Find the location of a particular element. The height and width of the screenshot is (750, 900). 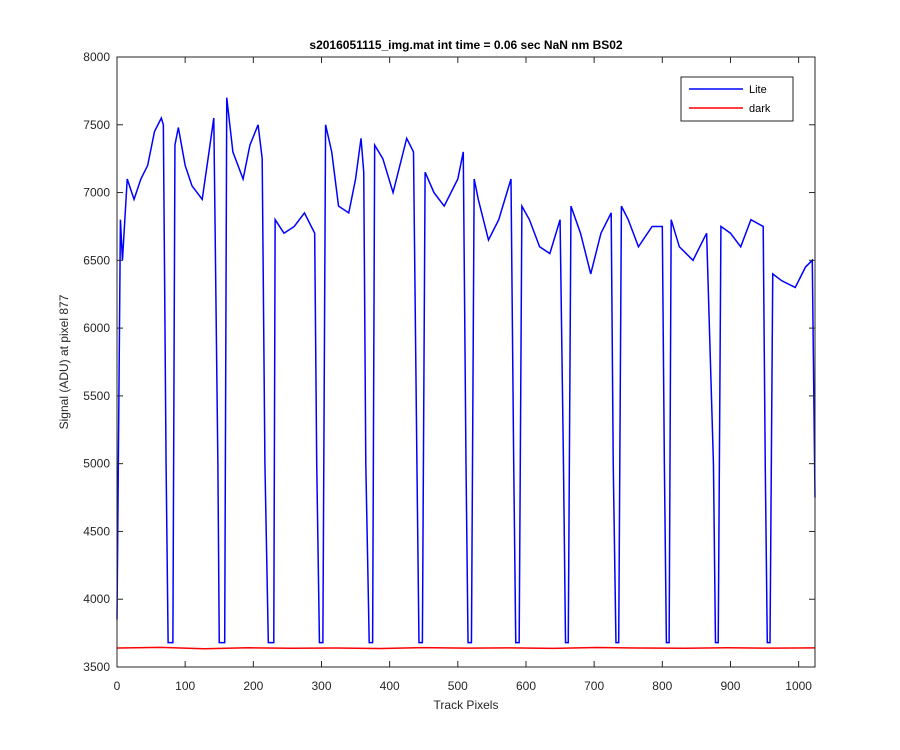

x-tick-label: 0 is located at coordinates (117, 686).